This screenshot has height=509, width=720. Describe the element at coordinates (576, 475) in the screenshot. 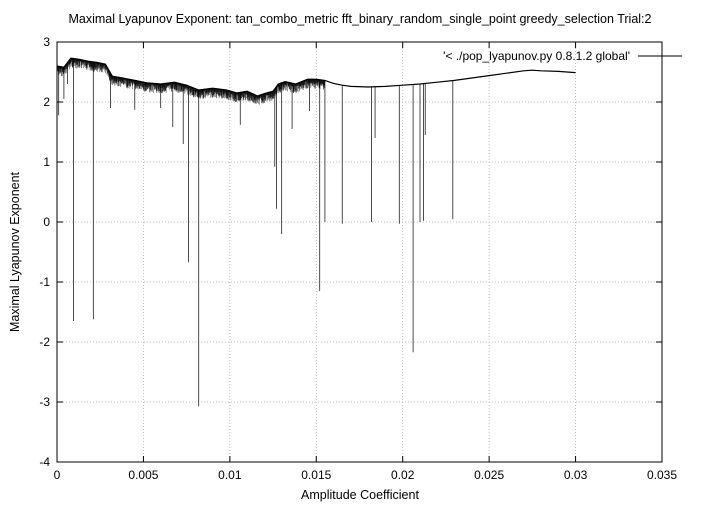

I see `x-tick-label: 0.03` at that location.